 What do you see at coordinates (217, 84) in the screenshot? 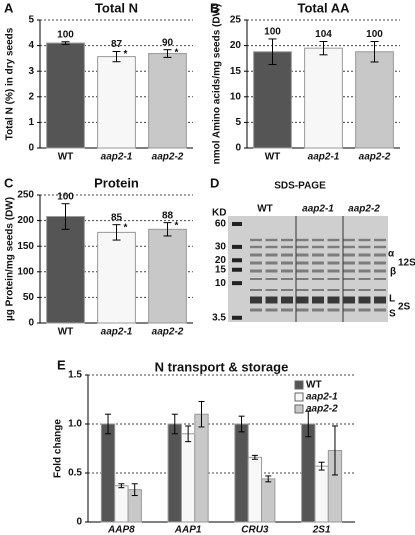
I see `y-axis-label: nmol Amino acids/mg seeds (DW)` at bounding box center [217, 84].